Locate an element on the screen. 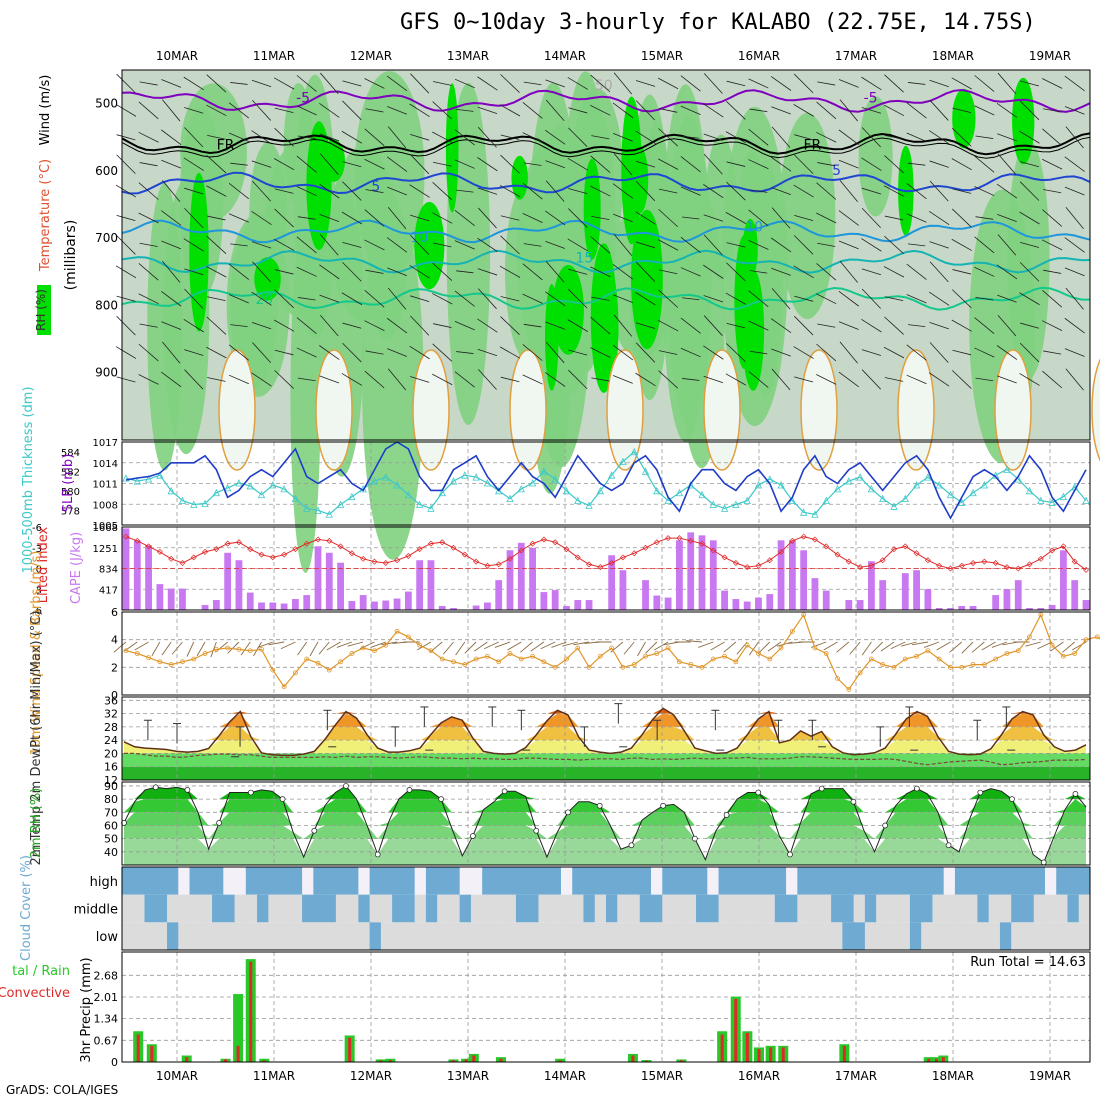  date-label-top: 11MAR is located at coordinates (274, 56).